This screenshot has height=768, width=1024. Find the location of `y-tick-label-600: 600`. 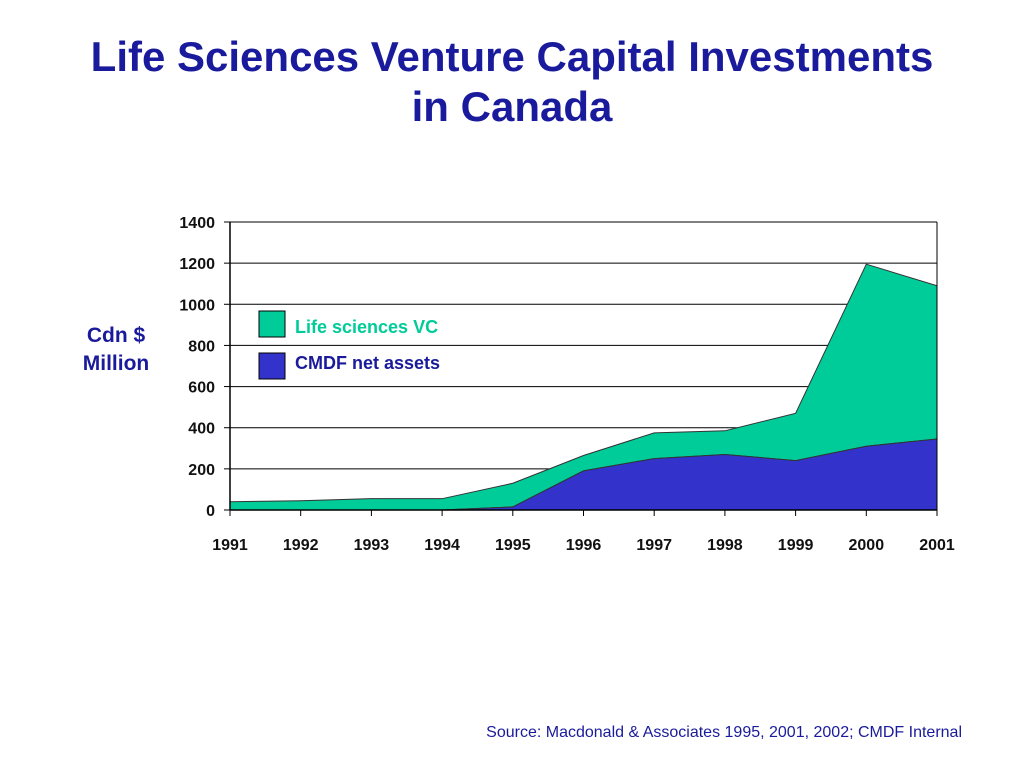

y-tick-label-600: 600 is located at coordinates (201, 388).